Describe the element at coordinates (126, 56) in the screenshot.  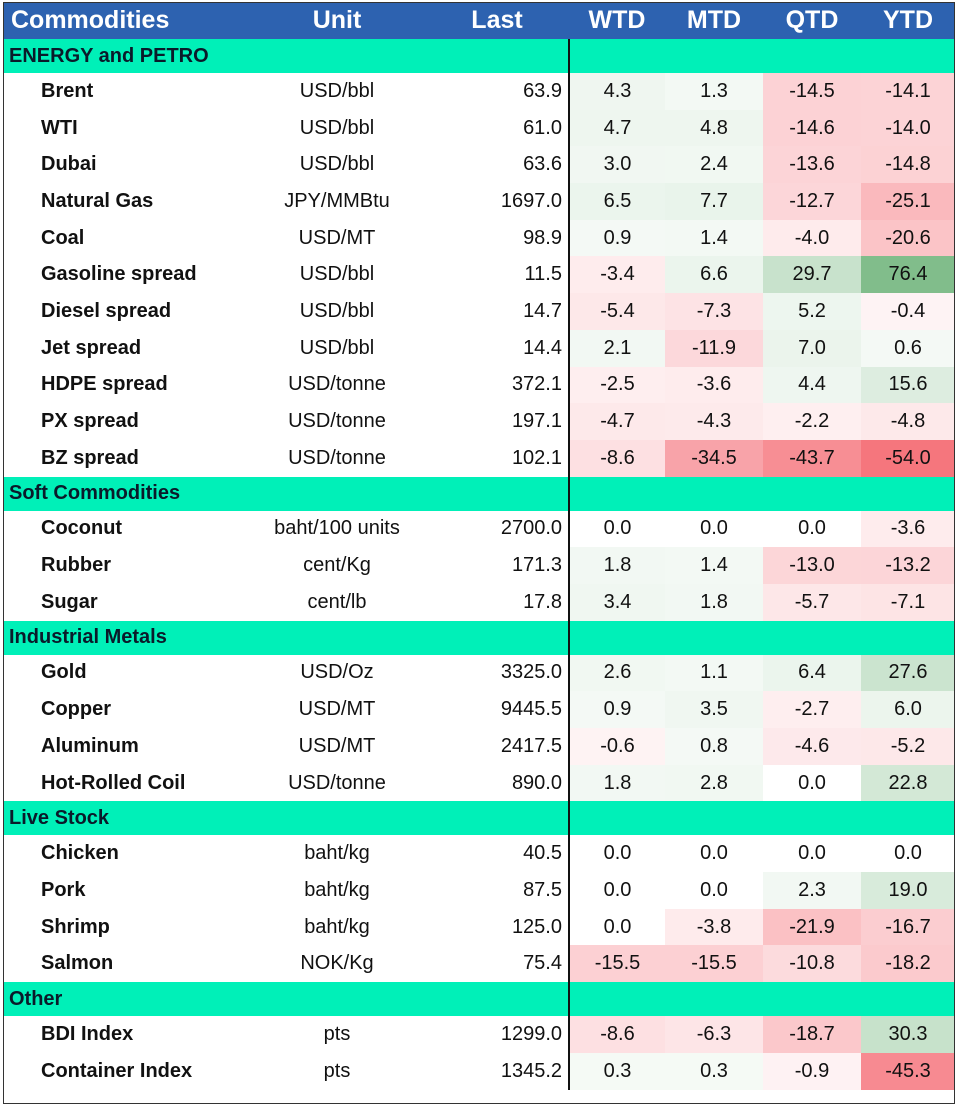
I see `section-title: ENERGY and PETRO` at that location.